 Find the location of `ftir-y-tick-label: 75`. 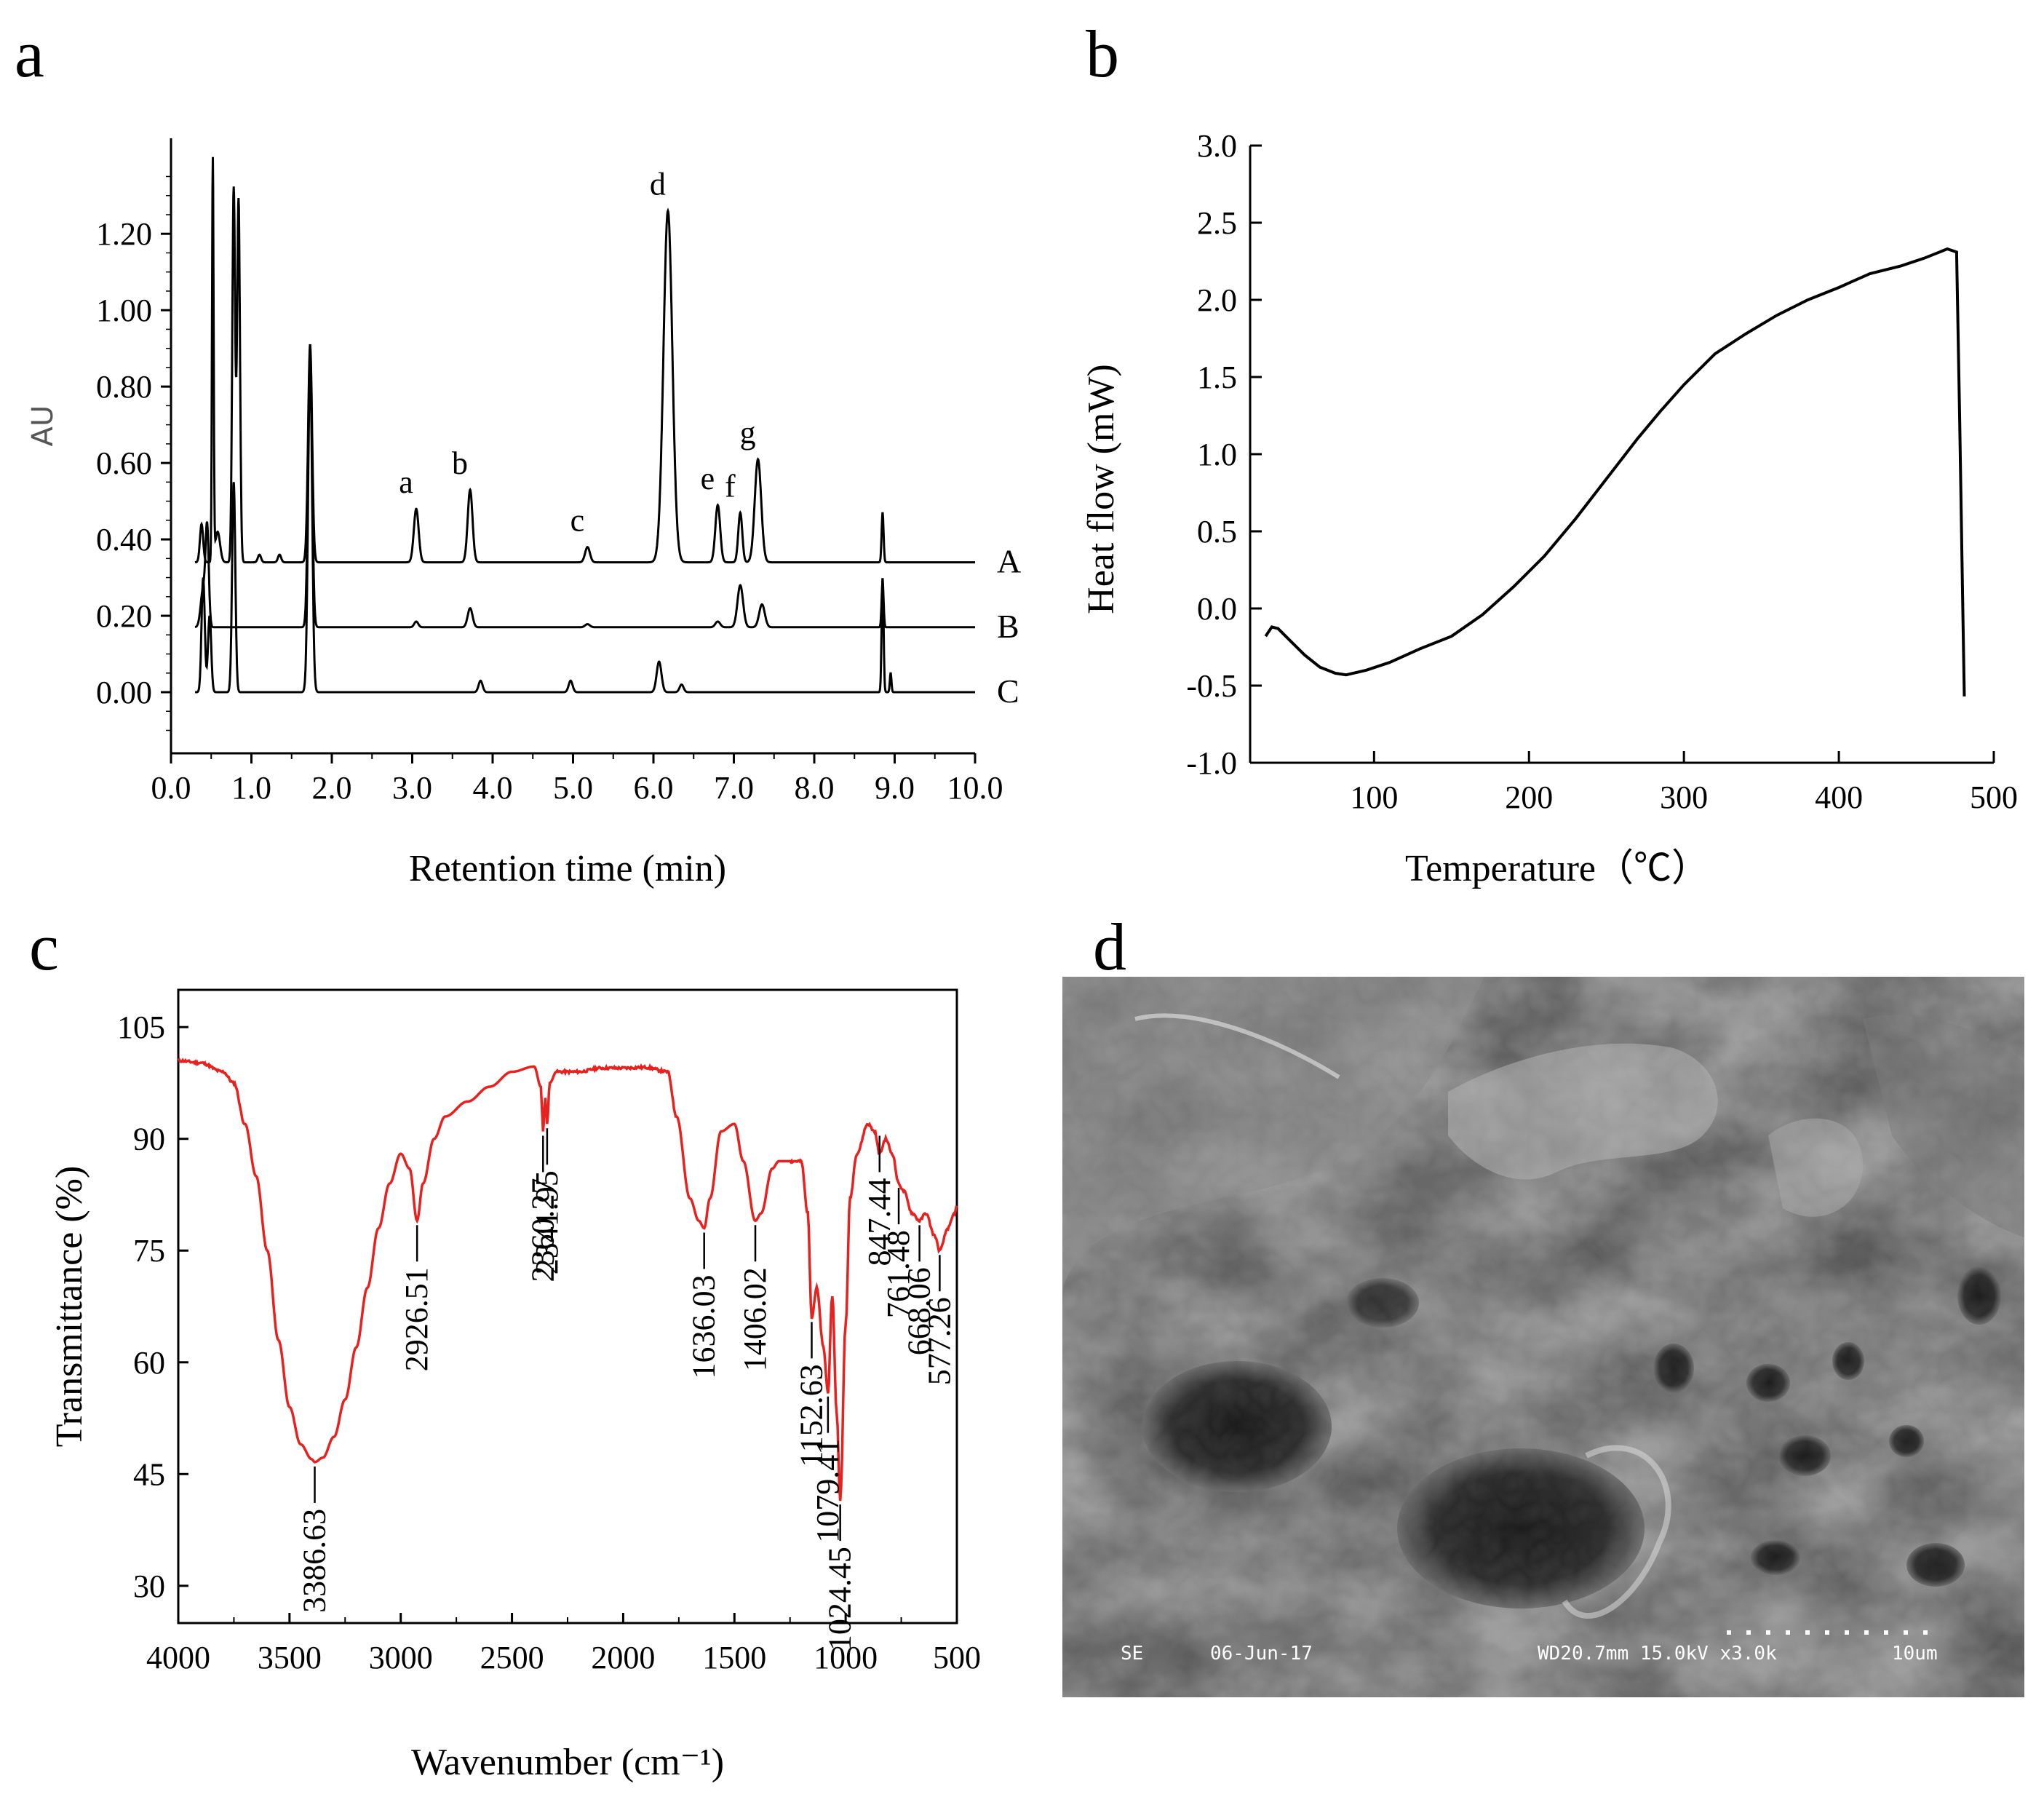

ftir-y-tick-label: 75 is located at coordinates (149, 1251).